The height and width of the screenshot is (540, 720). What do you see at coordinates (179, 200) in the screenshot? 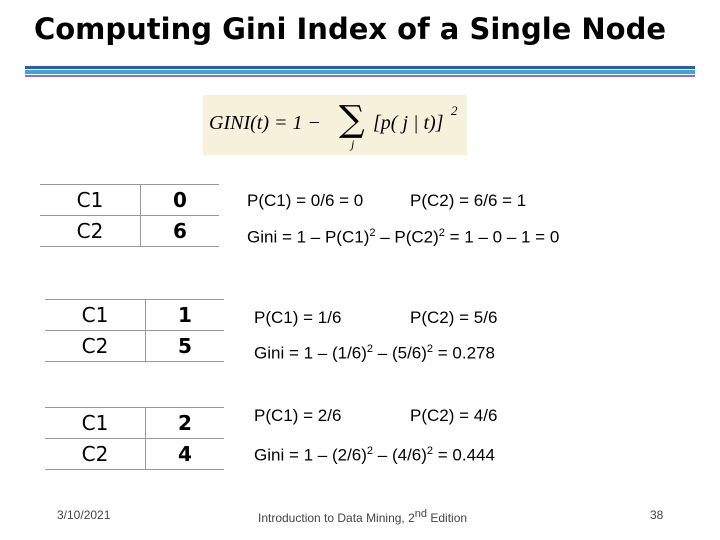
I see `count: 0` at bounding box center [179, 200].